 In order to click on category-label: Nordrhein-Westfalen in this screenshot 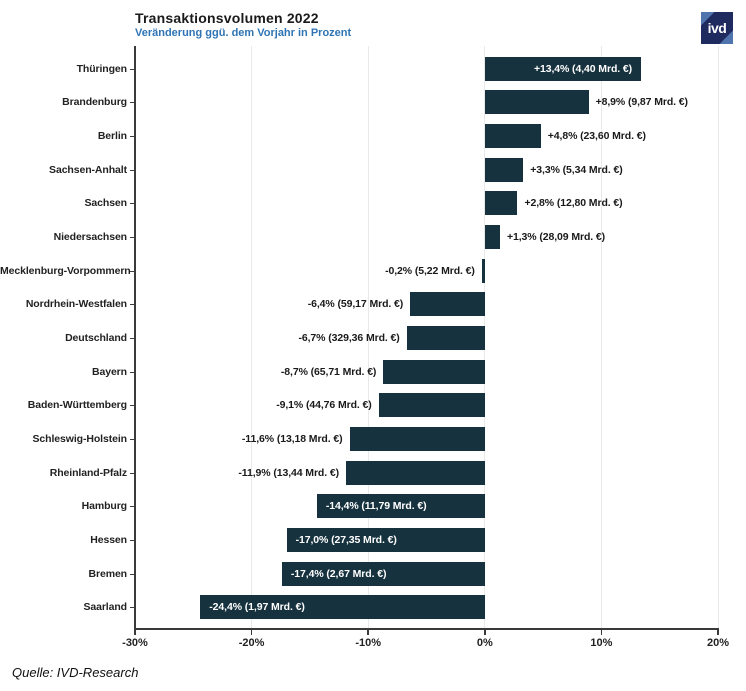, I will do `click(76, 304)`.